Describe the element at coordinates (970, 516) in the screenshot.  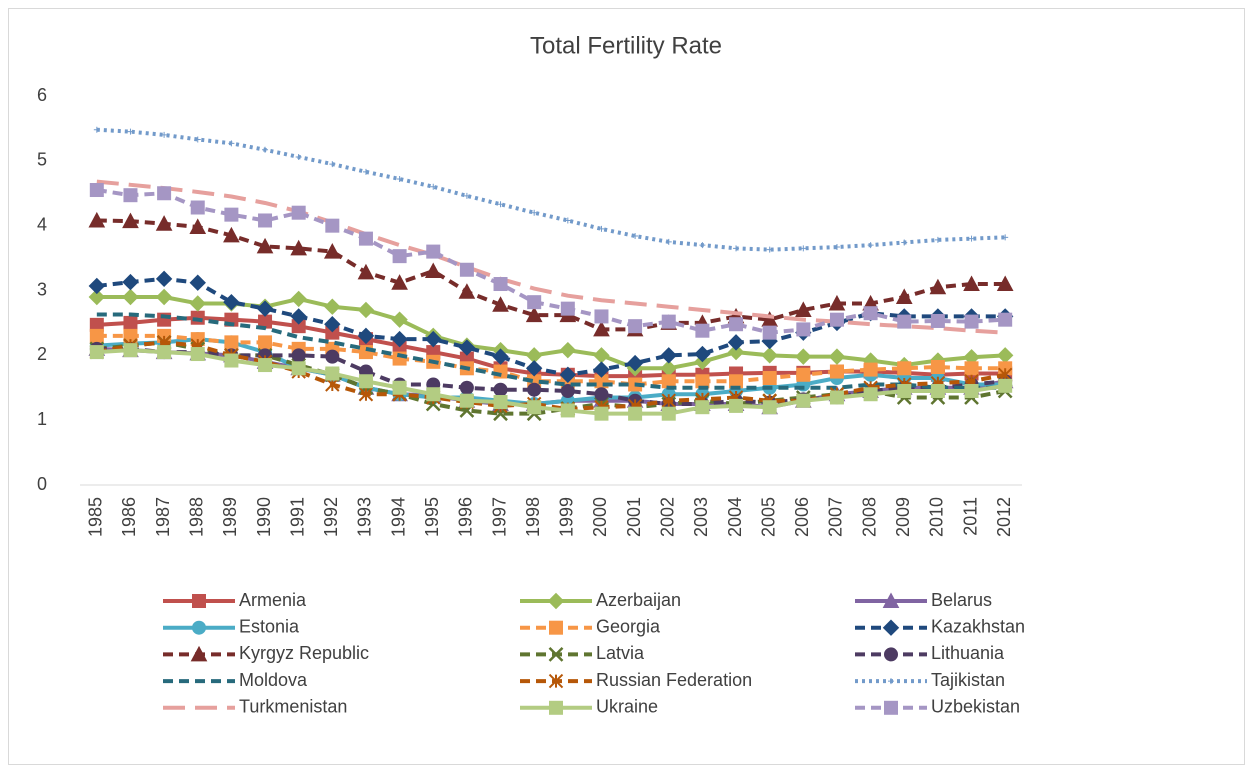
I see `x-tick-label: 2011` at that location.